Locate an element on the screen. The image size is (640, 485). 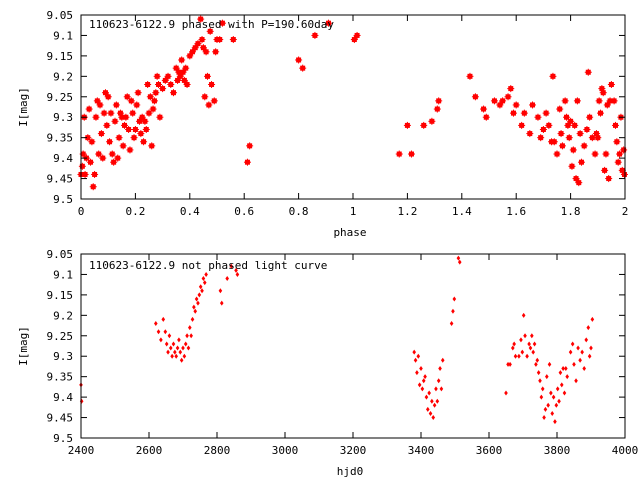
phased-x-tick-label: 0.8 is located at coordinates (299, 211).